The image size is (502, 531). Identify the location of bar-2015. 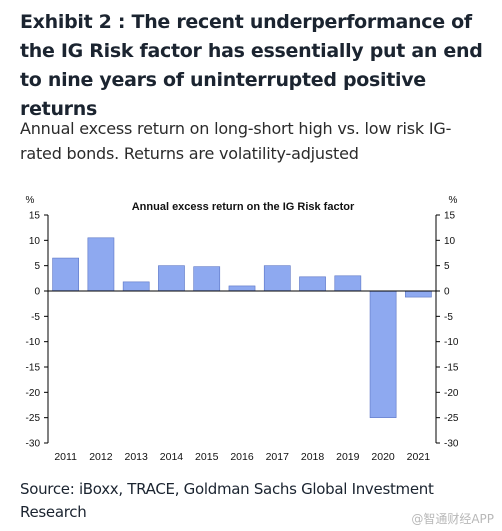
(207, 279).